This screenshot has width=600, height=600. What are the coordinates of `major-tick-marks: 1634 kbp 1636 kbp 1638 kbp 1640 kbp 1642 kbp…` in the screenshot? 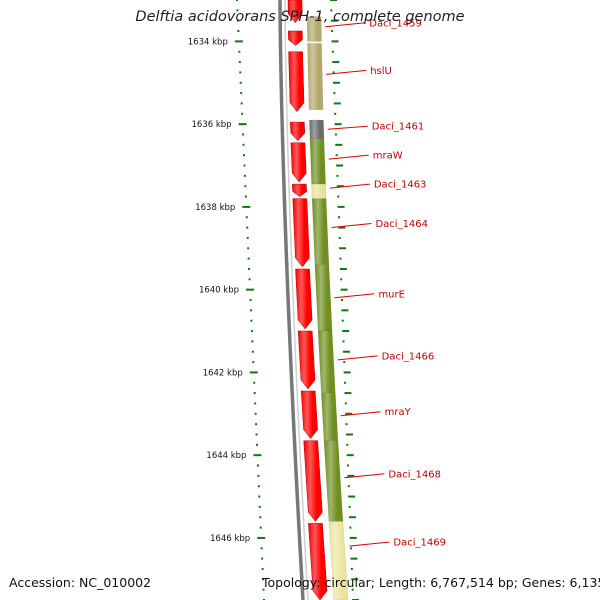 It's located at (227, 290).